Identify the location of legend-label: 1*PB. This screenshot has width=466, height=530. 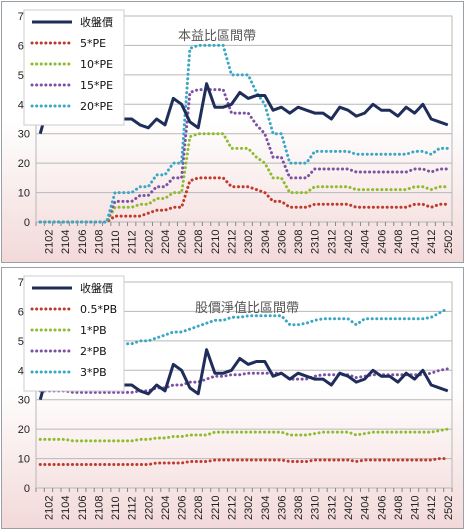
(93, 330).